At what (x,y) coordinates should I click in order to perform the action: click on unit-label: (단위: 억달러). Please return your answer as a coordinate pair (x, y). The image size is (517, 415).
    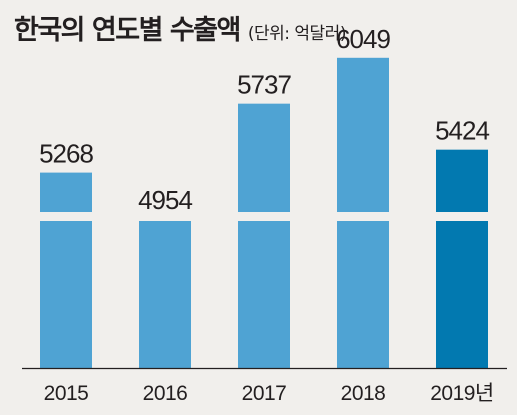
    Looking at the image, I should click on (297, 34).